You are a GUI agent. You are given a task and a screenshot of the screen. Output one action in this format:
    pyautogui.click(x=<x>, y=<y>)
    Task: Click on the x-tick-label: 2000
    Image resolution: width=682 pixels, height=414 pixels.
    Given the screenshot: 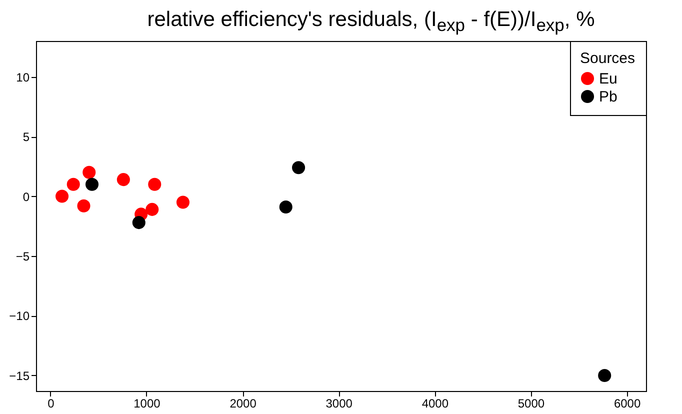 What is the action you would take?
    pyautogui.click(x=243, y=403)
    